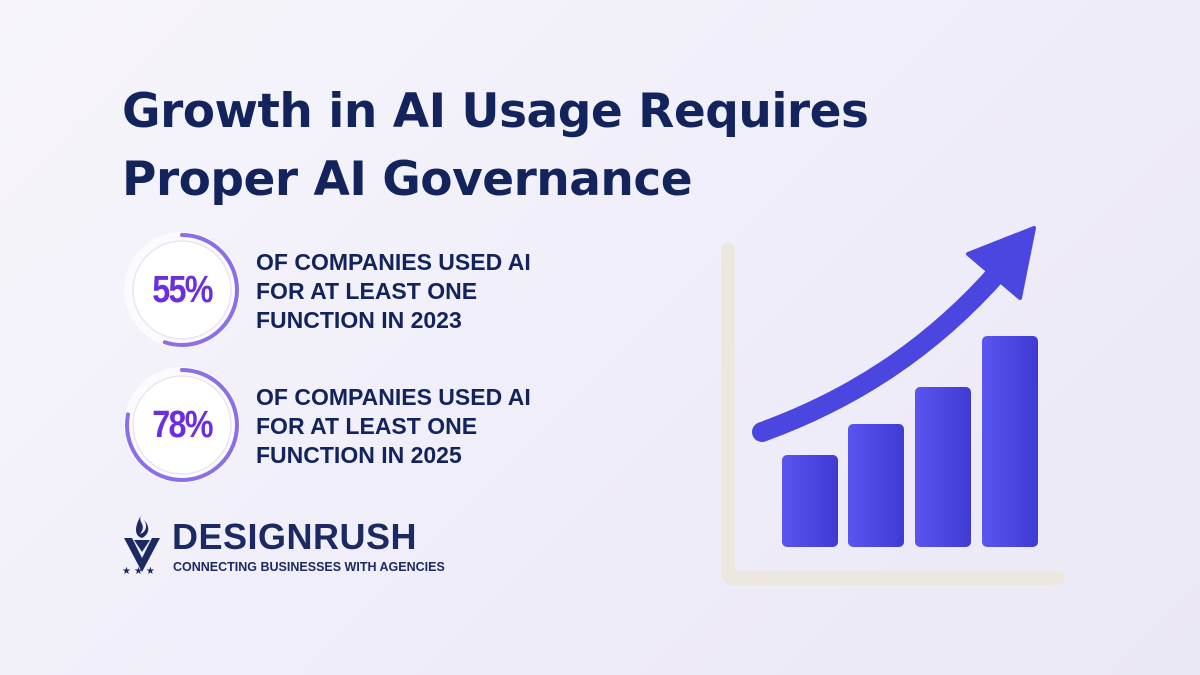 Image resolution: width=1200 pixels, height=675 pixels. I want to click on logo-brand: DESIGNRUSH, so click(295, 536).